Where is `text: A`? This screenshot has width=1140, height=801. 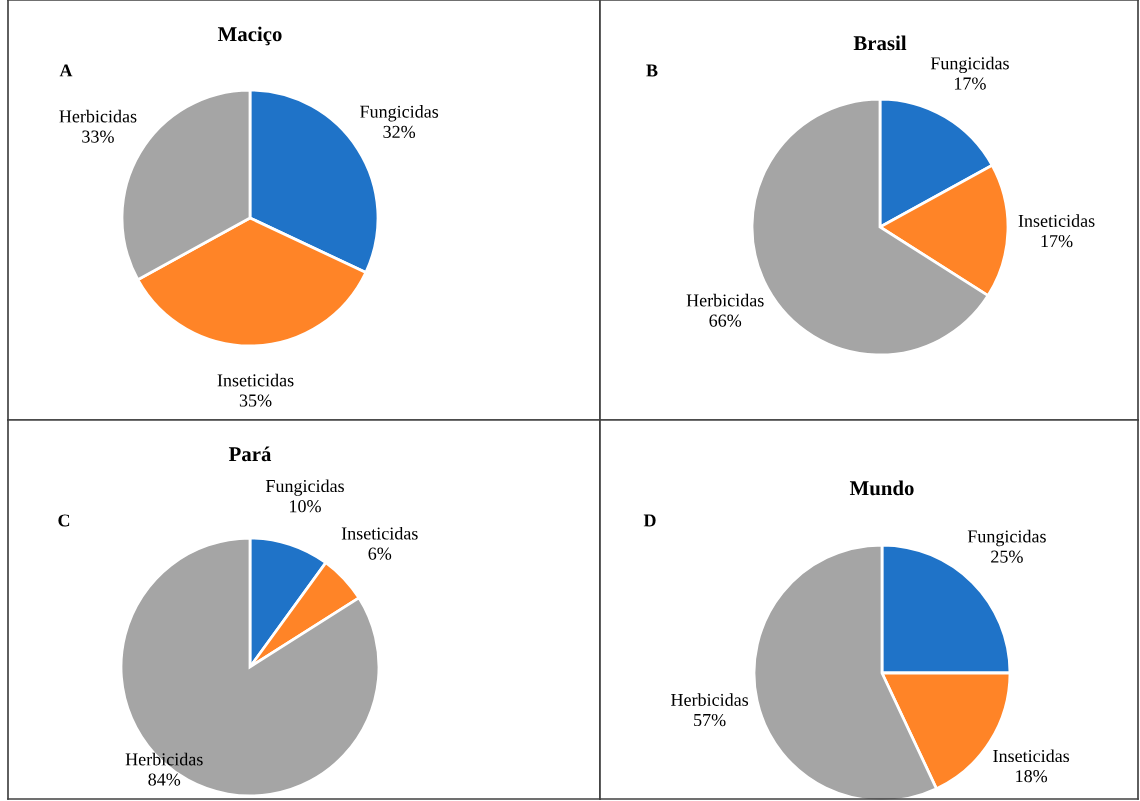
text: A is located at coordinates (66, 70).